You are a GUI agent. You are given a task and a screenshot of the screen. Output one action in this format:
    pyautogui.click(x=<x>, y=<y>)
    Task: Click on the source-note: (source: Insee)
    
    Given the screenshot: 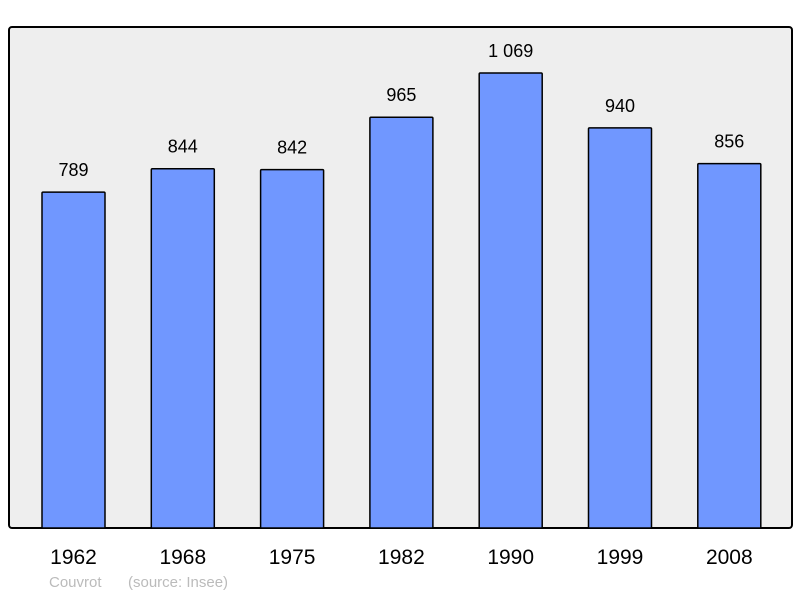 What is the action you would take?
    pyautogui.click(x=178, y=582)
    